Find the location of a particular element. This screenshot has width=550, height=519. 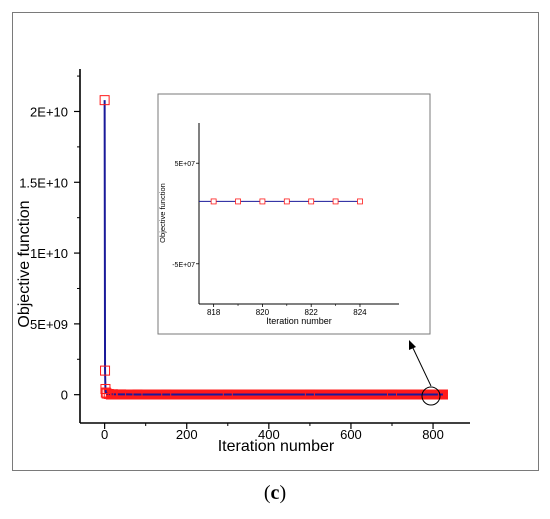

zoom-arrow-head is located at coordinates (412, 345).